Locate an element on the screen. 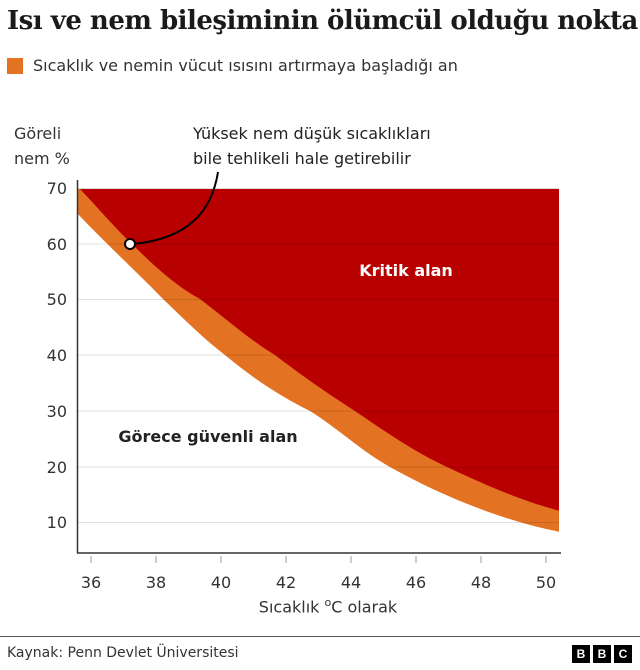 This screenshot has height=670, width=640. svg-text: 30 is located at coordinates (57, 411).